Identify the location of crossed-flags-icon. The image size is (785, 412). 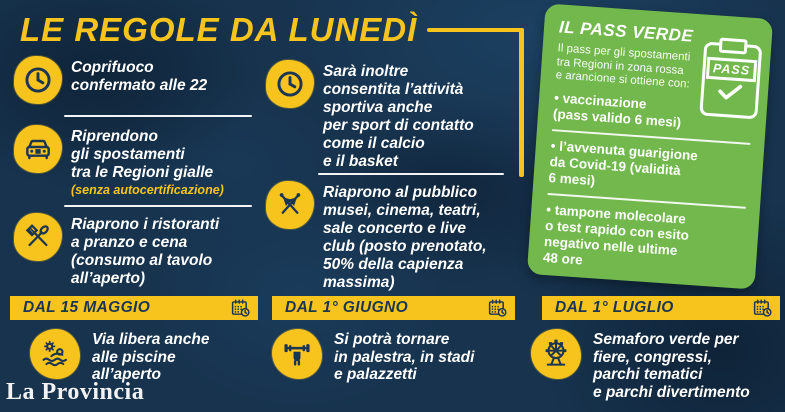
(290, 205).